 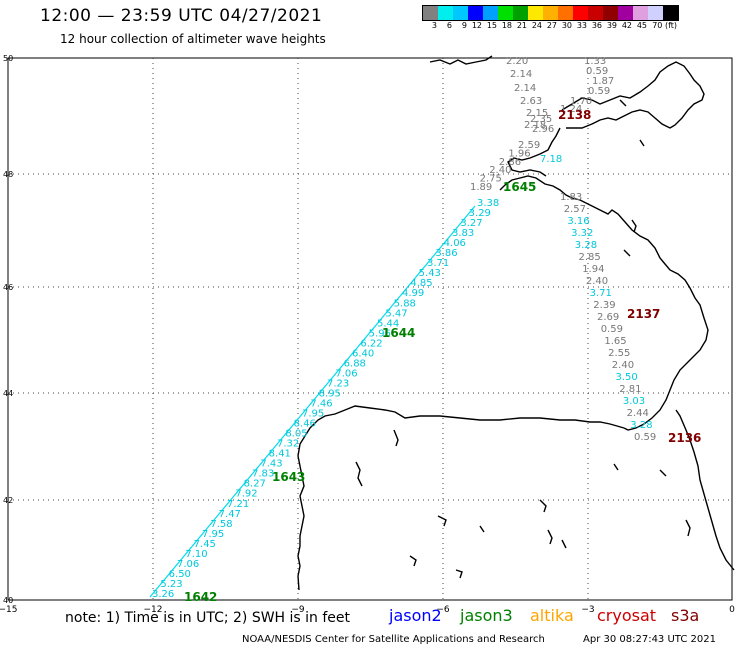 What do you see at coordinates (521, 25) in the screenshot?
I see `colorbar-label: 21` at bounding box center [521, 25].